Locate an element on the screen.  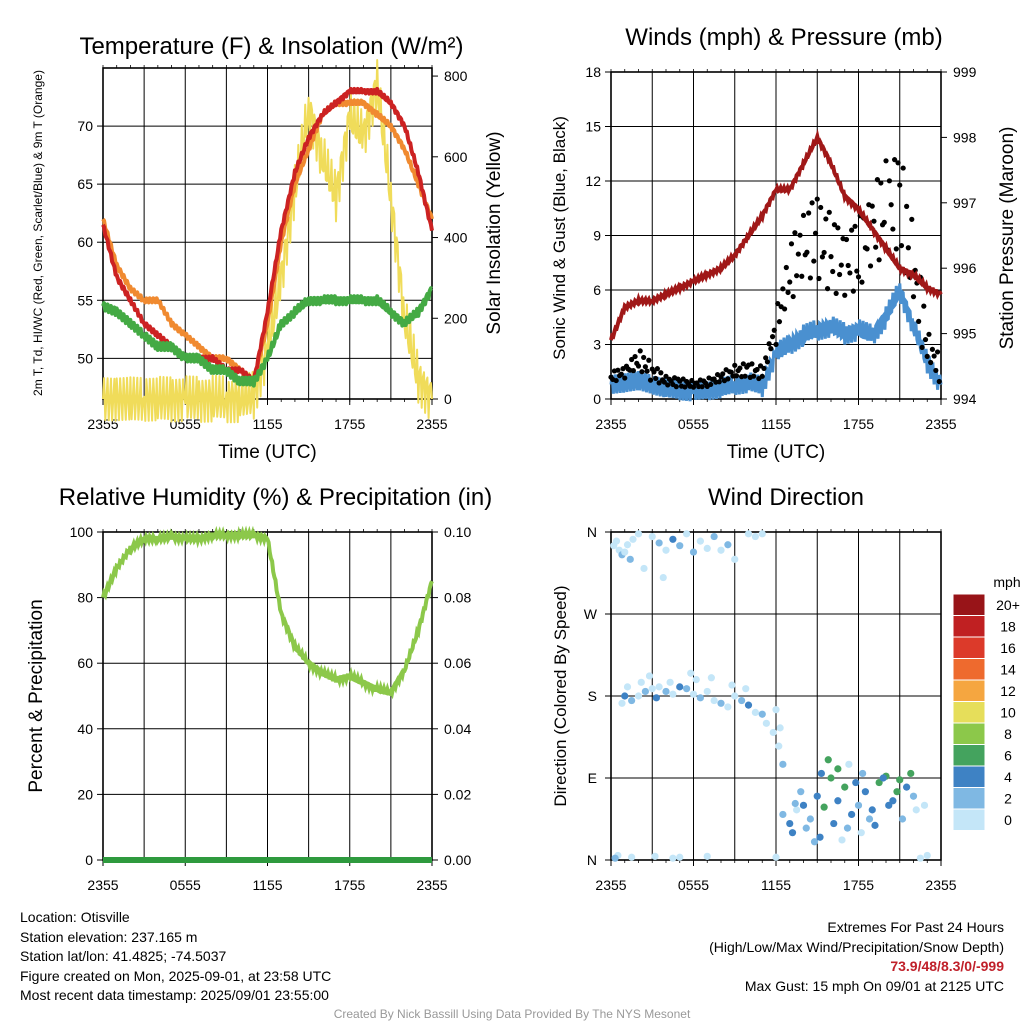
y-axis-label: Sonic Wind & Gust (Blue, Black) is located at coordinates (559, 238).